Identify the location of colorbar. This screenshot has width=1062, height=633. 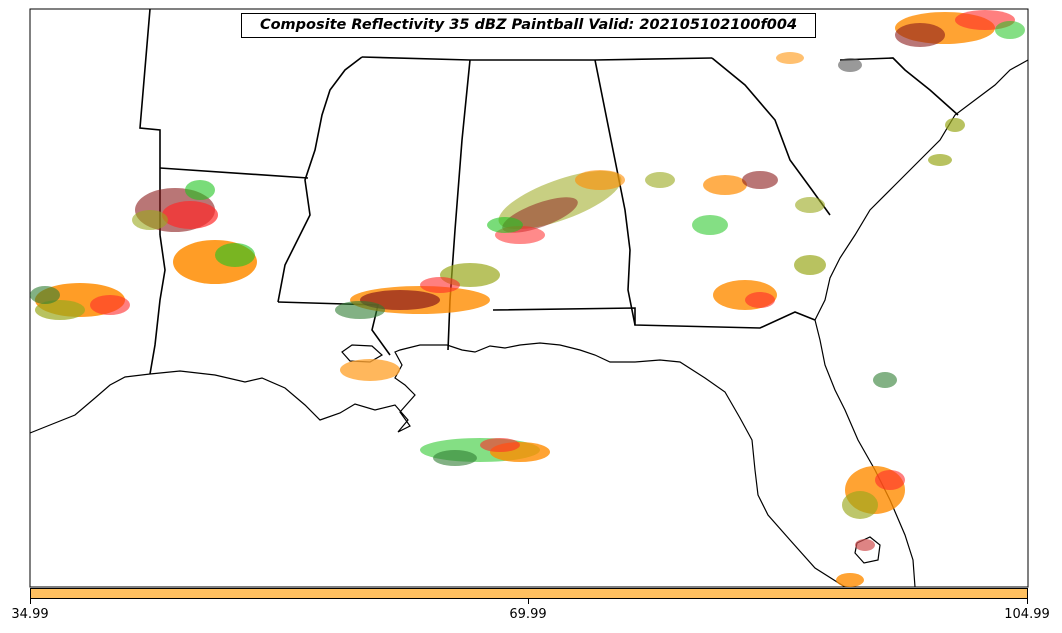
(529, 593).